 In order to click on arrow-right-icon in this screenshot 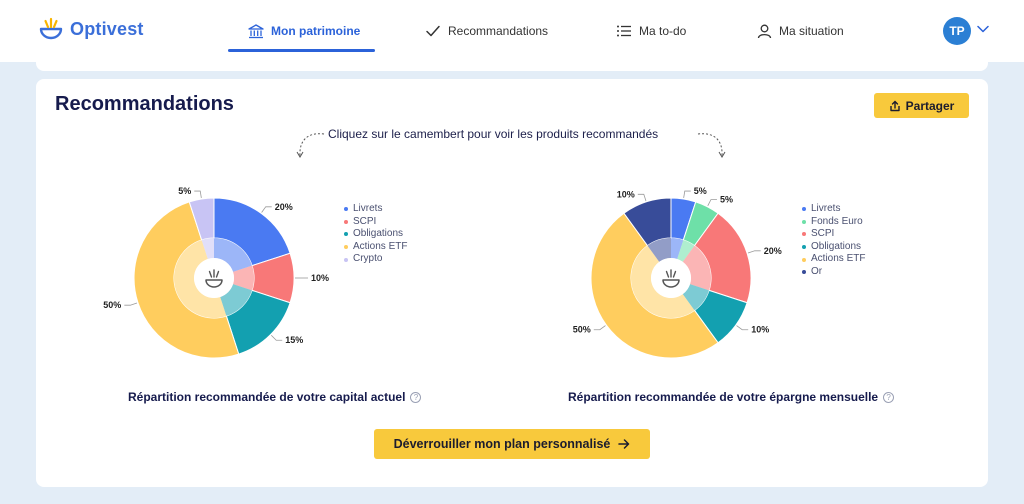, I will do `click(624, 444)`.